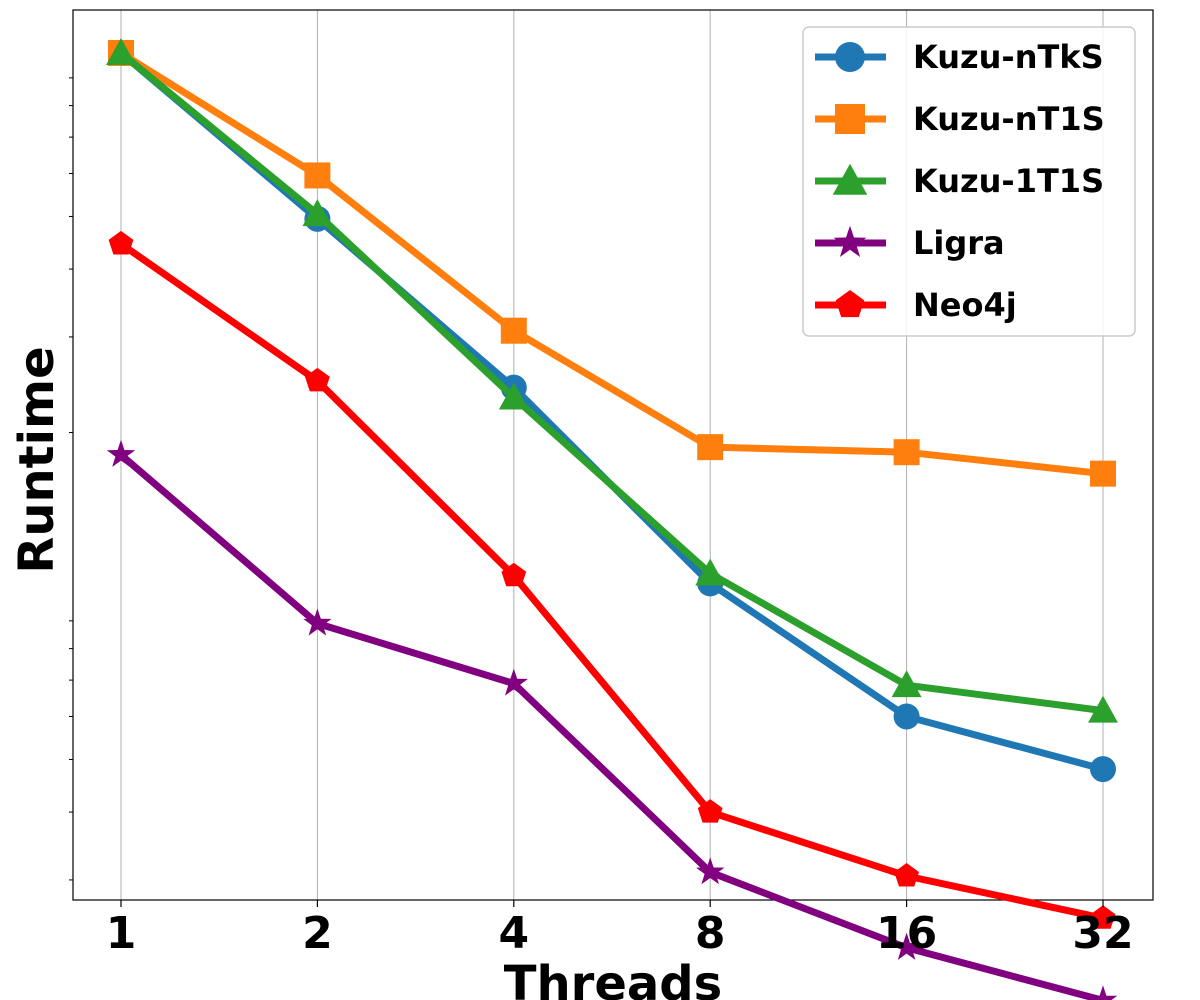 This screenshot has height=1000, width=1200. Describe the element at coordinates (1102, 933) in the screenshot. I see `x-tick-label: 32` at that location.